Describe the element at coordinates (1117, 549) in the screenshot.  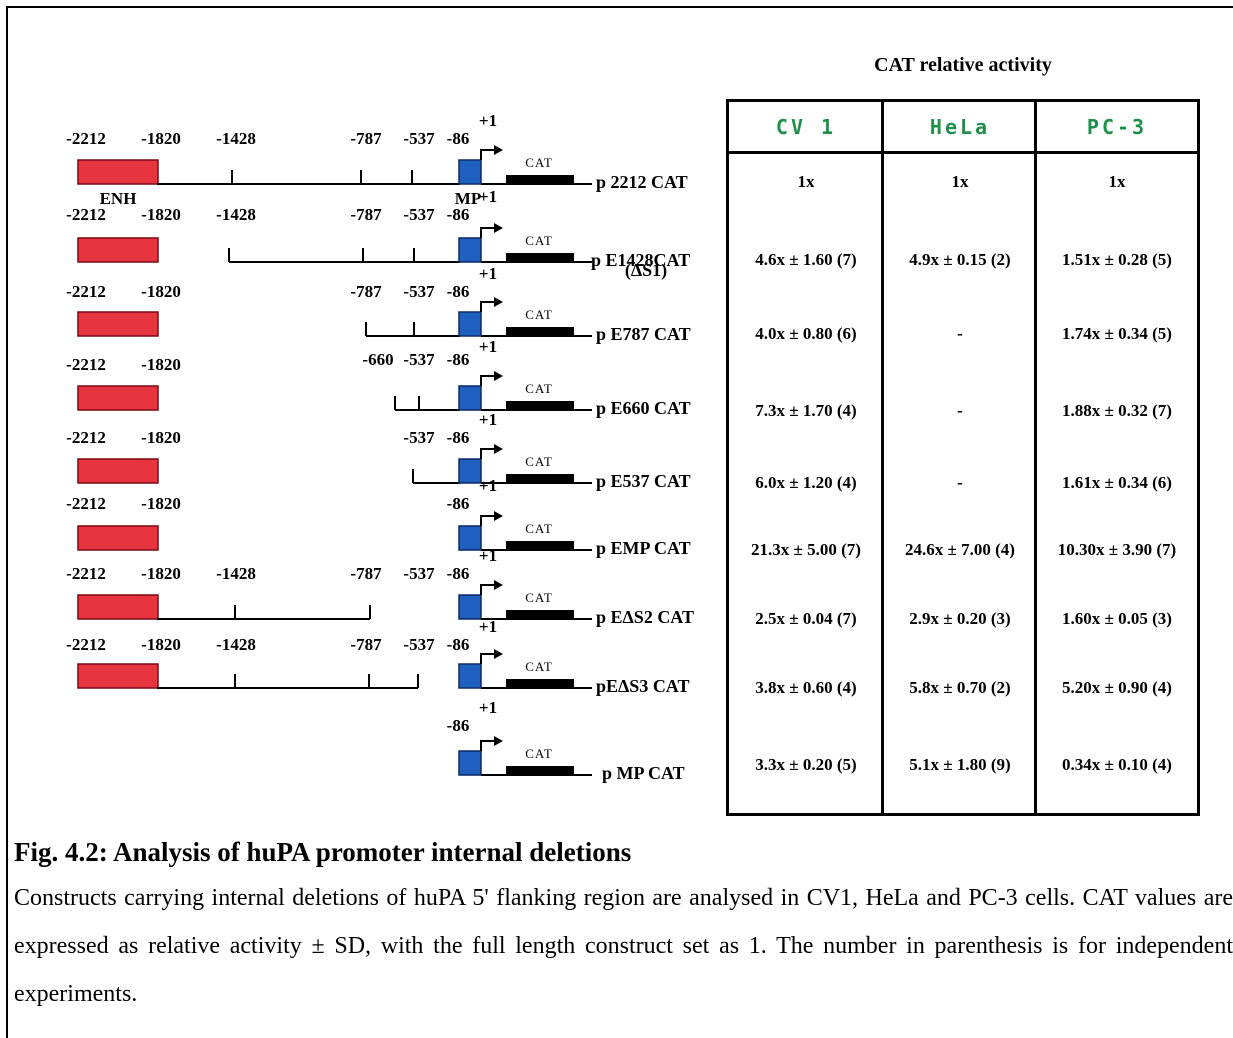
I see `activity-value-cell: 10.30x ± 3.90 (7)` at that location.